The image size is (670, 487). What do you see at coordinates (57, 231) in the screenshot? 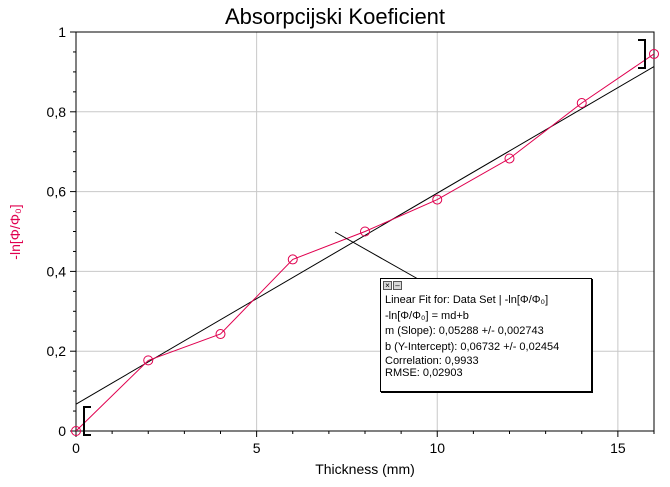
I see `y-axis-tick-labels: 0 0,2 0,4 0,6 0,8 1` at bounding box center [57, 231].